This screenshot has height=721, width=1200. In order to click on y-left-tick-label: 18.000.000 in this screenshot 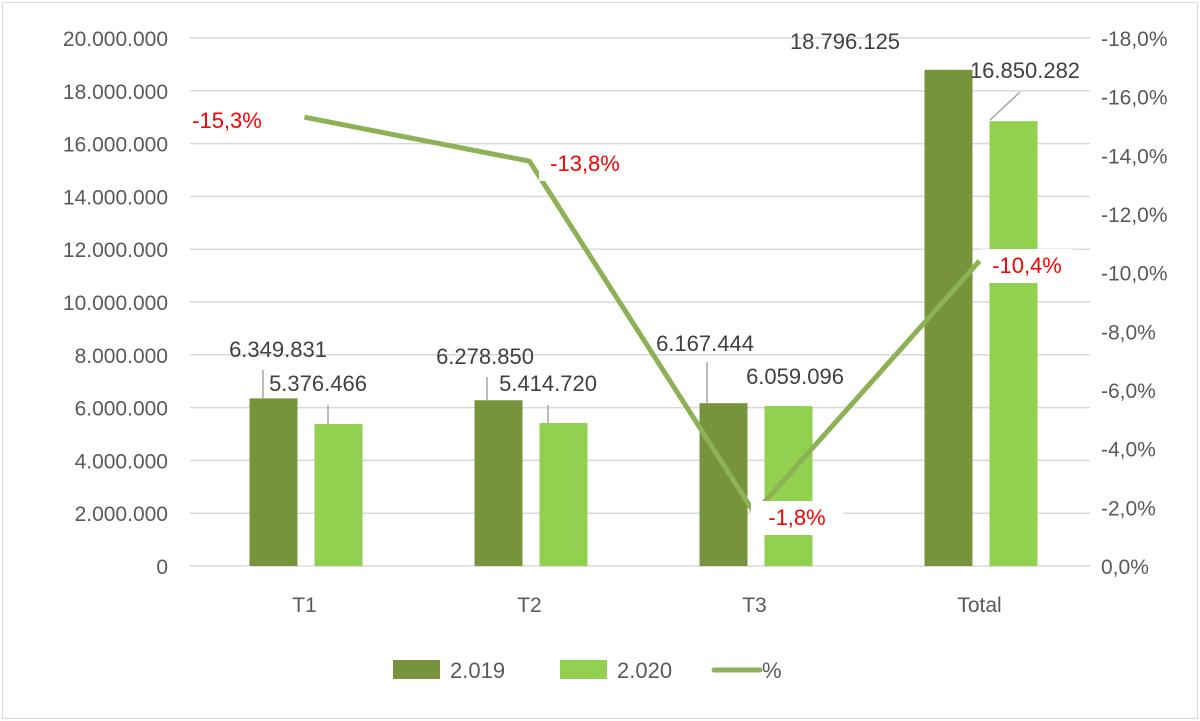, I will do `click(115, 92)`.